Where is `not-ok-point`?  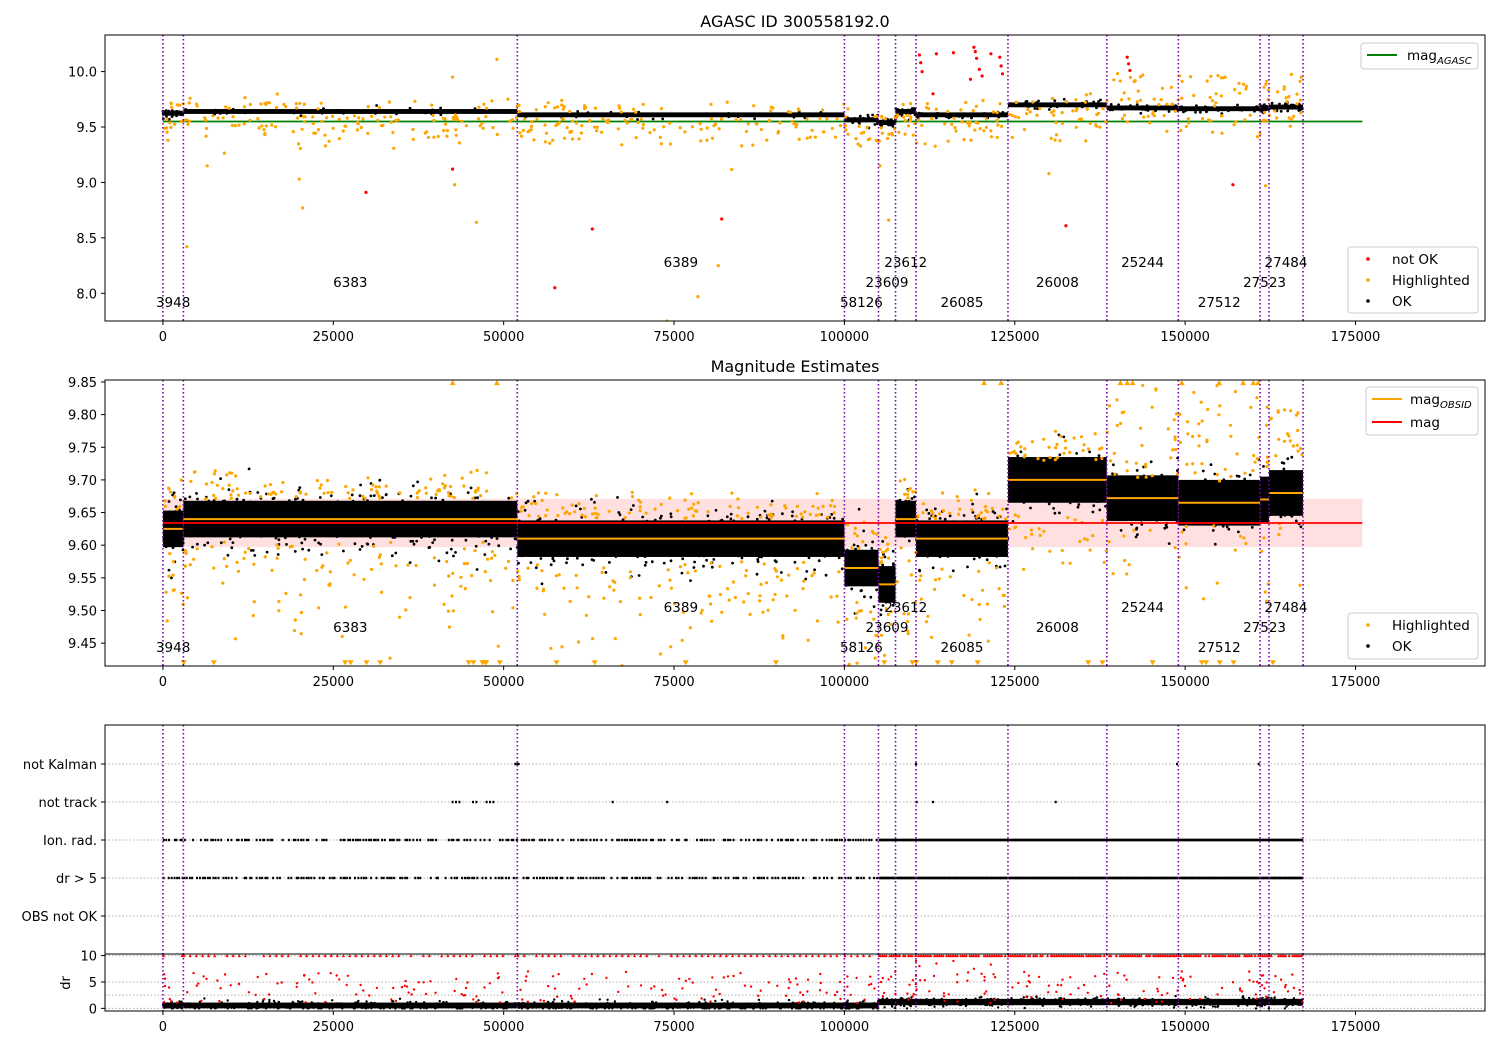
not-ok-point is located at coordinates (922, 72).